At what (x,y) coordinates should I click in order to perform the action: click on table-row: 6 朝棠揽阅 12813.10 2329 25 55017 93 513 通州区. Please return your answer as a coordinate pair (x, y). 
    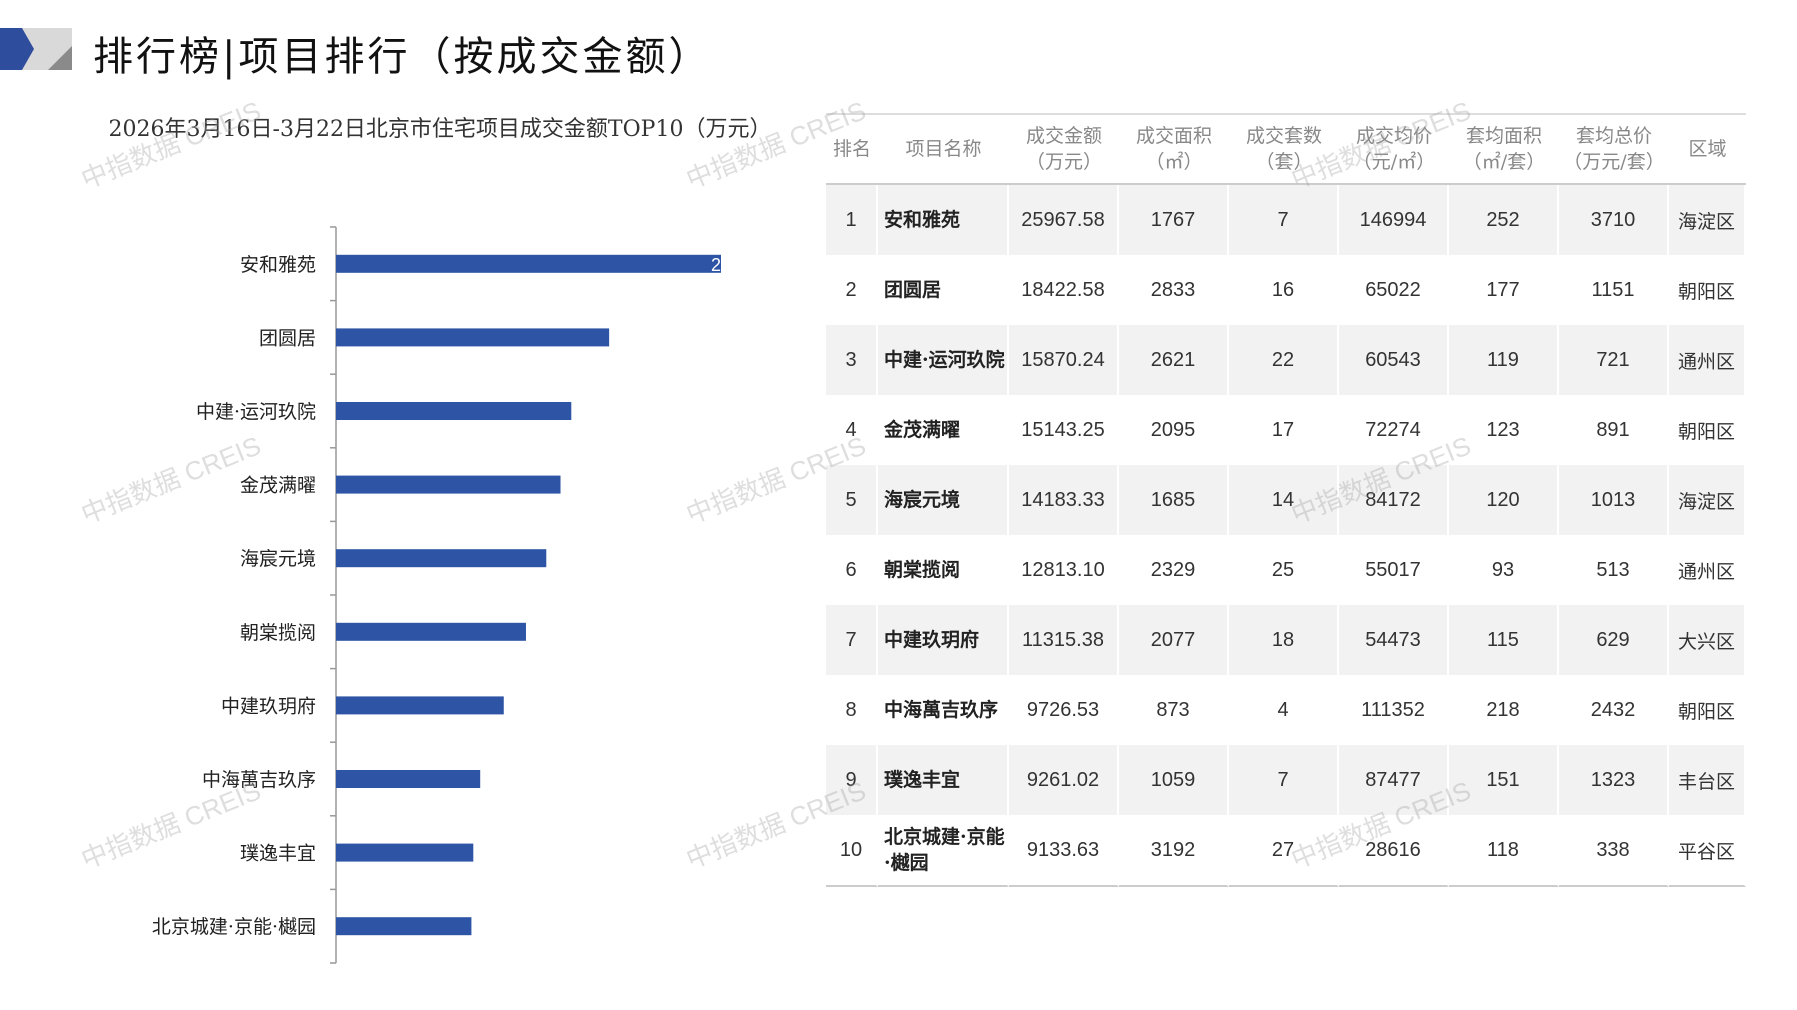
    Looking at the image, I should click on (1286, 570).